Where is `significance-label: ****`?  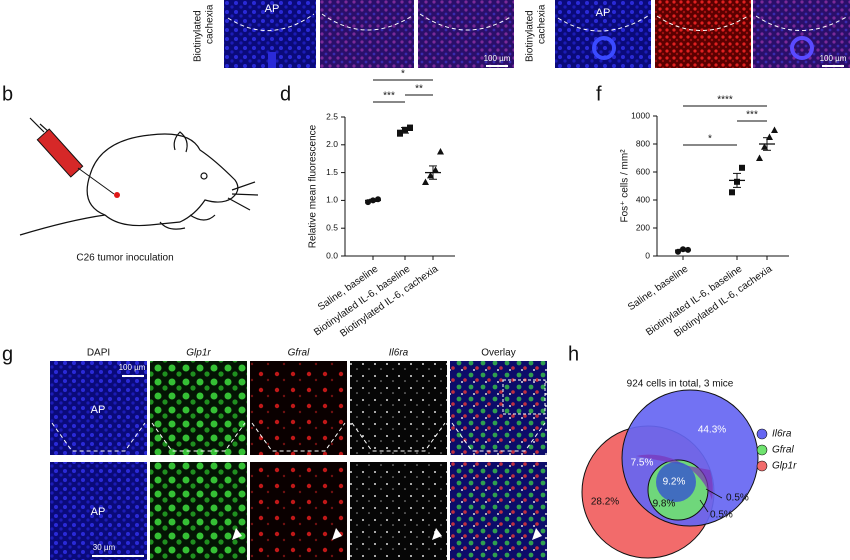
significance-label: **** is located at coordinates (725, 100).